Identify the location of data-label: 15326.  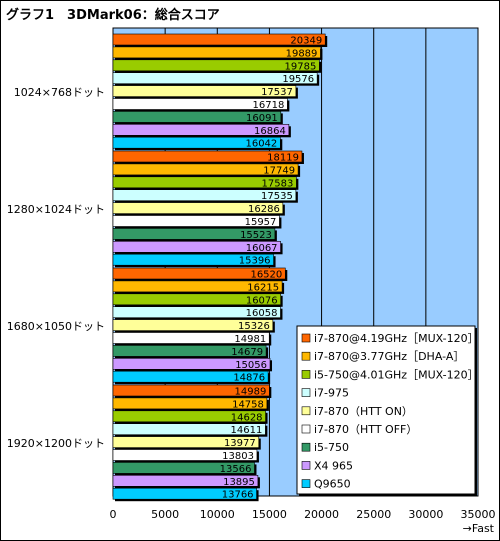
(254, 326).